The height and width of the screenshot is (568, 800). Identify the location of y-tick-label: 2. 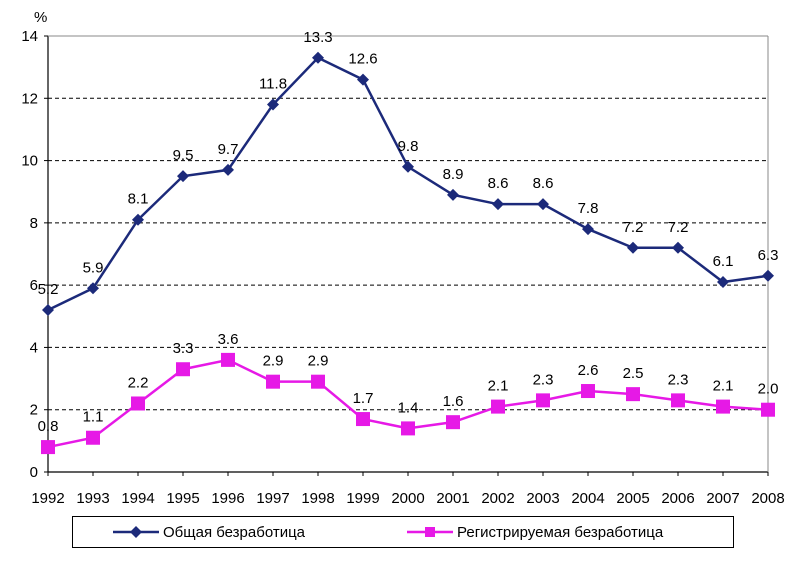
(34, 410).